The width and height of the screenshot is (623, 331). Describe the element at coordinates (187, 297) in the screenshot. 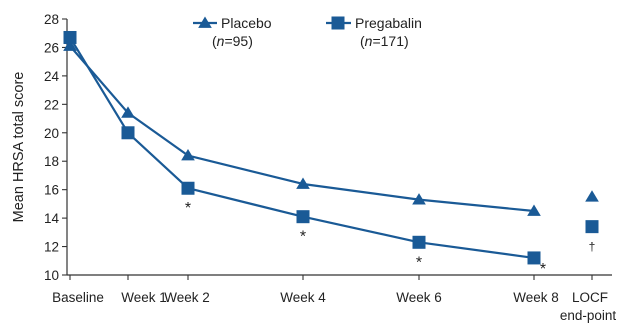

I see `x-tick-label: Week 2` at that location.